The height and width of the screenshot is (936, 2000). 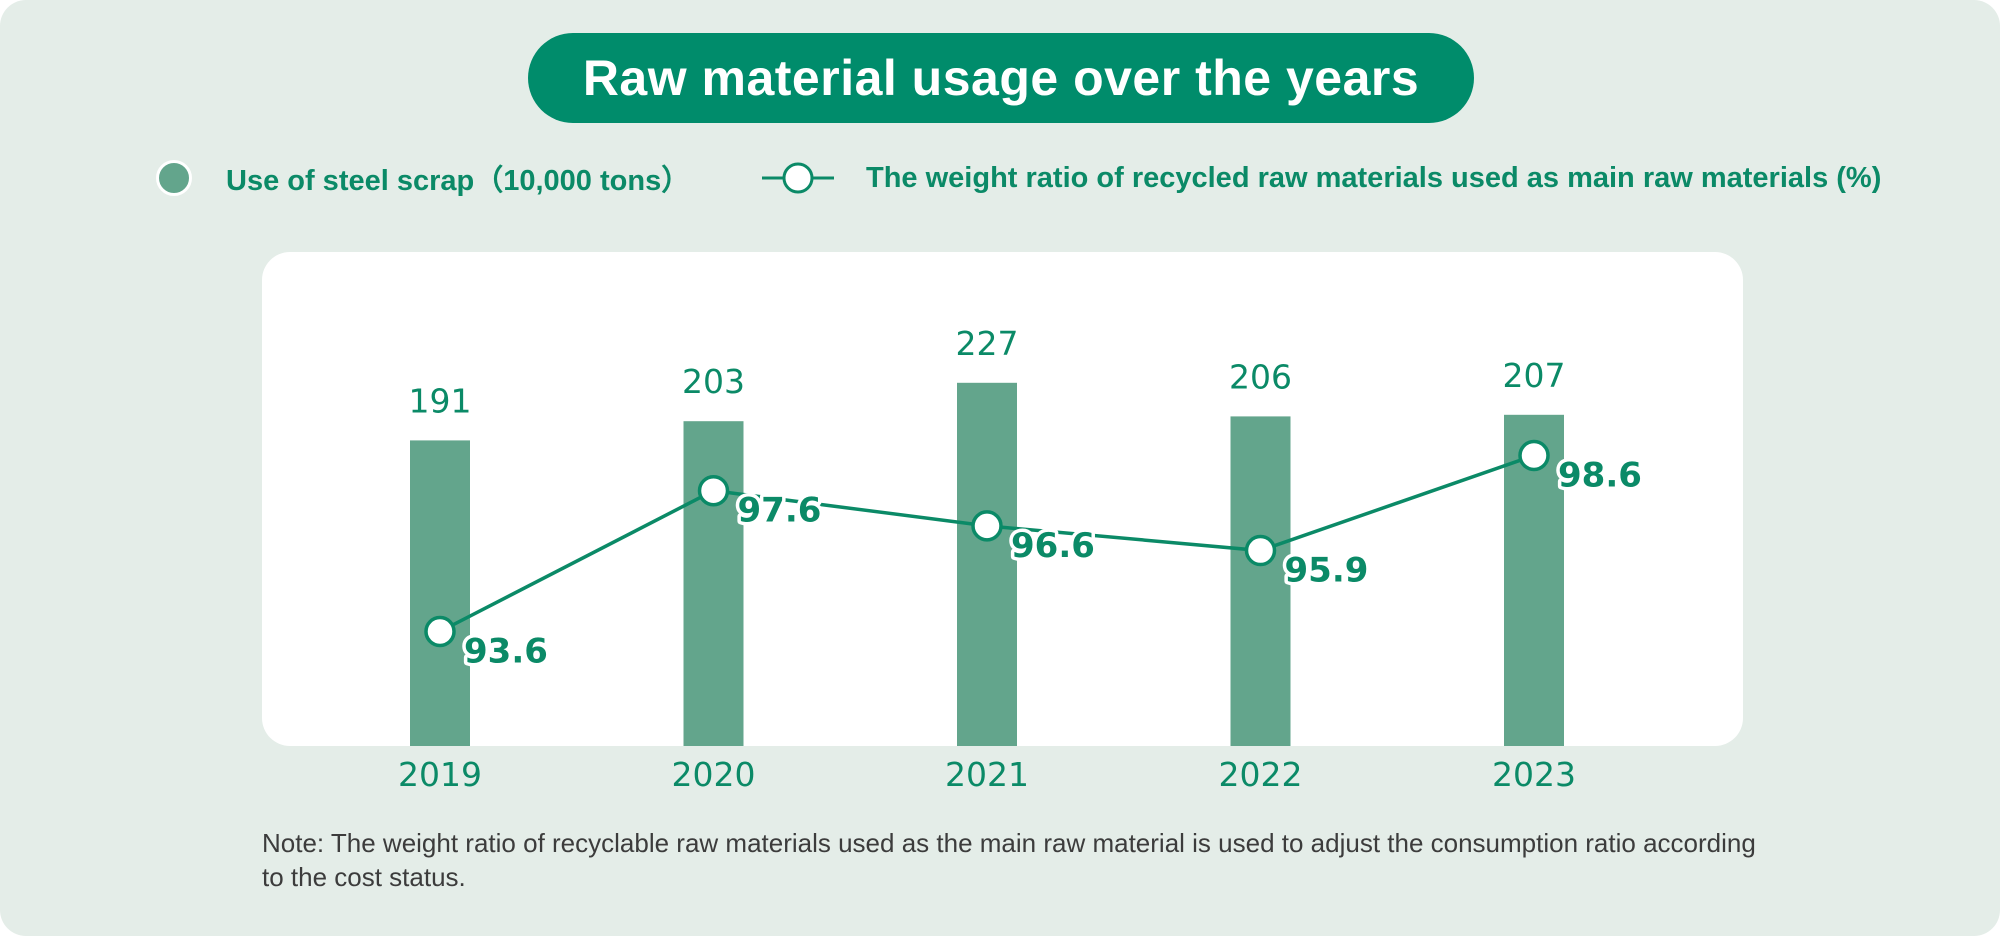 I want to click on legend-bar-entry: Use of steel scrap（10,000 tons）, so click(x=423, y=178).